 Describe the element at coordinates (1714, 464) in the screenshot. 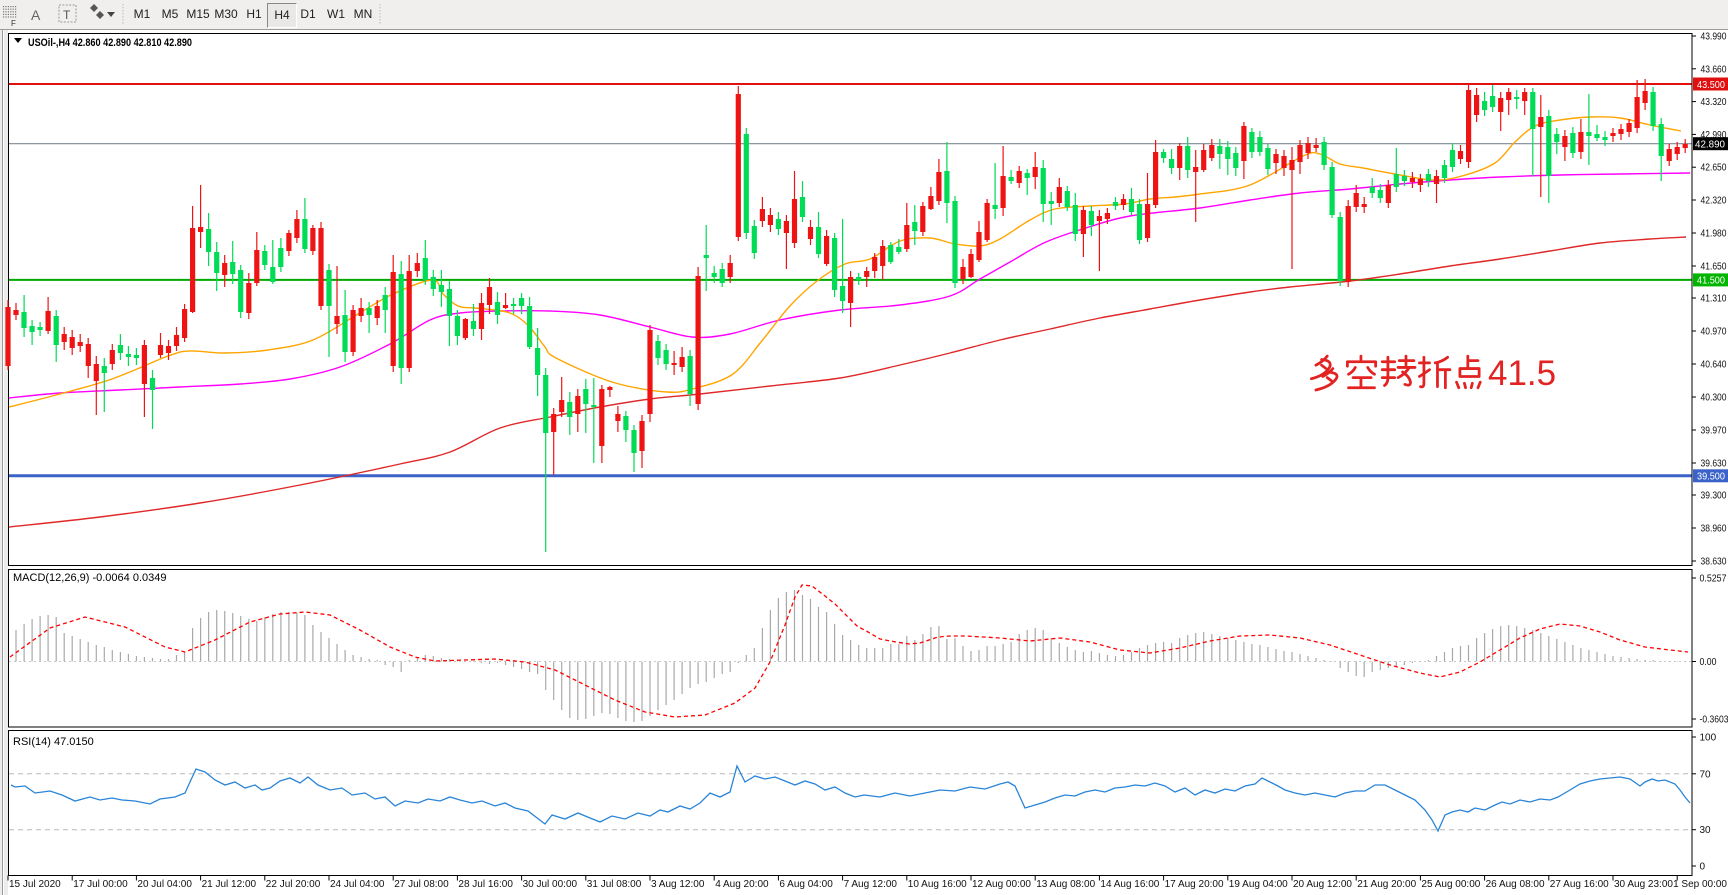

I see `svg-text: 39.630` at that location.